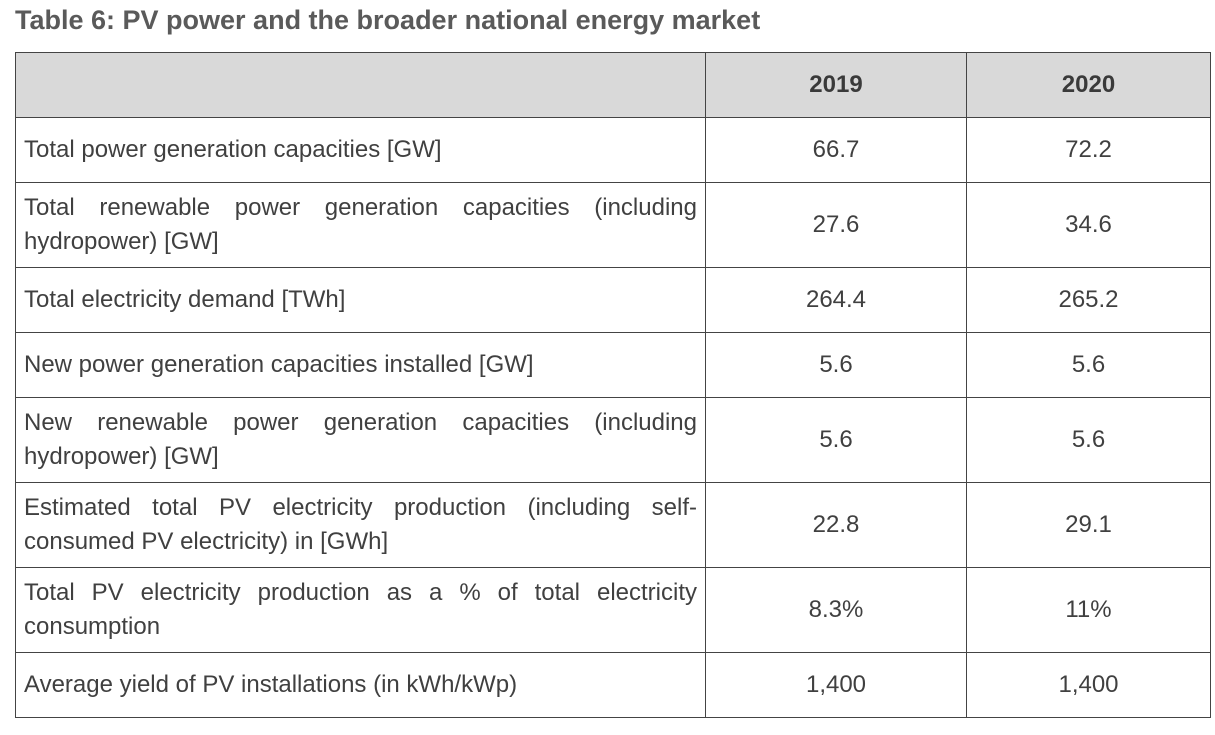 The image size is (1215, 735). Describe the element at coordinates (360, 150) in the screenshot. I see `row-label: Total power generation capacities [GW]` at that location.